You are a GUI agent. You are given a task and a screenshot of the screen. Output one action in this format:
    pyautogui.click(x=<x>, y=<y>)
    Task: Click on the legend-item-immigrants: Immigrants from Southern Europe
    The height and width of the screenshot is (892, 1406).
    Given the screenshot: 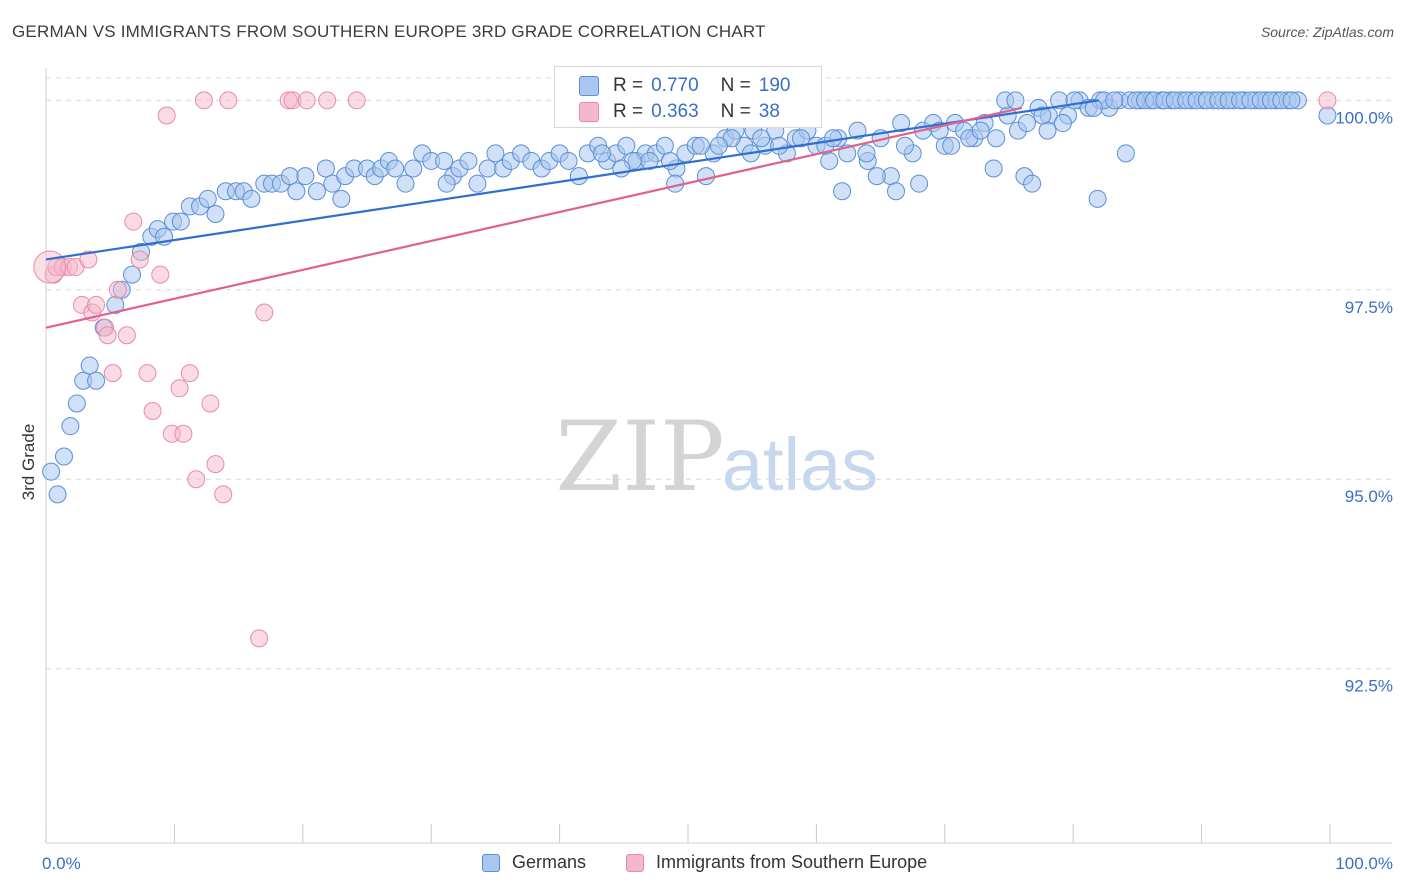 What is the action you would take?
    pyautogui.click(x=776, y=862)
    